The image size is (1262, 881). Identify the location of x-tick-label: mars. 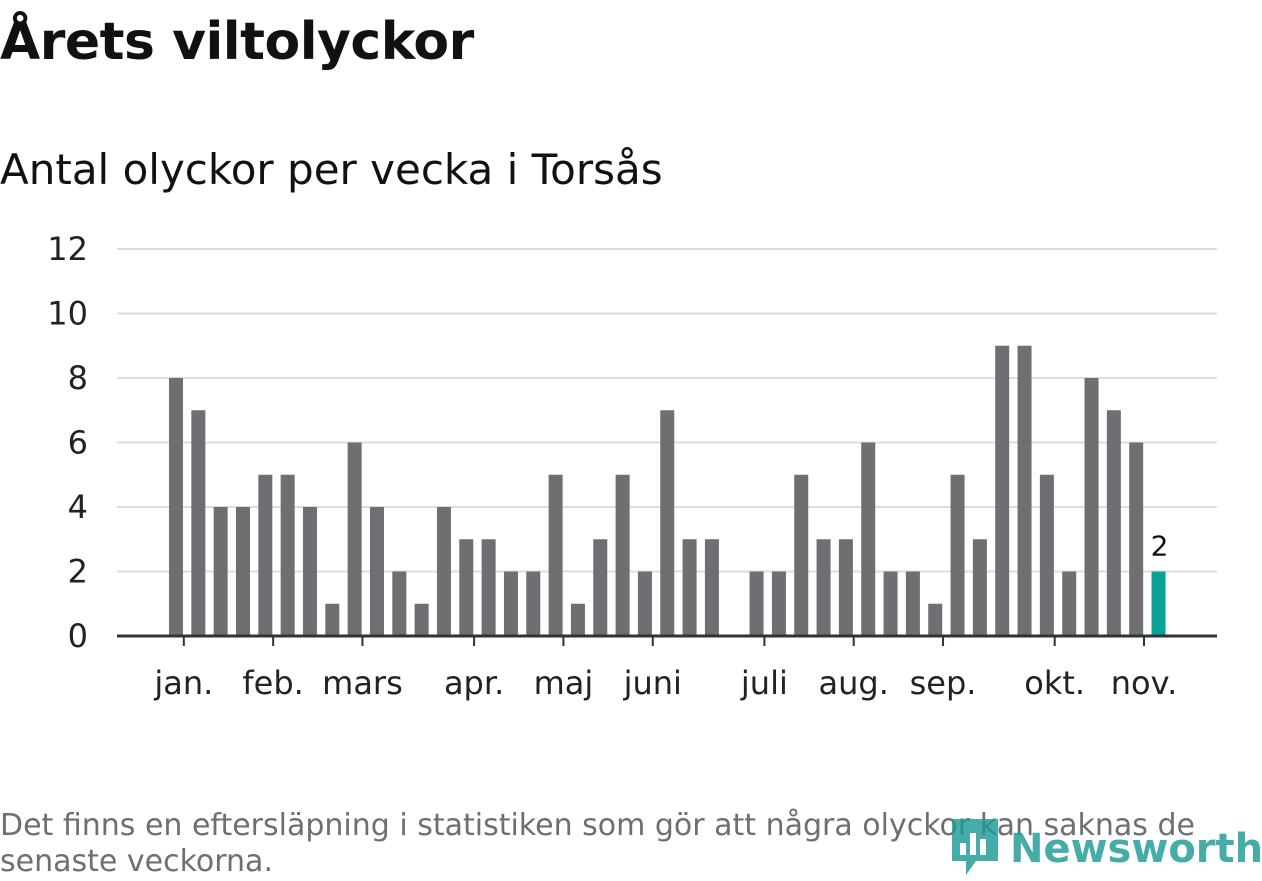
(362, 683).